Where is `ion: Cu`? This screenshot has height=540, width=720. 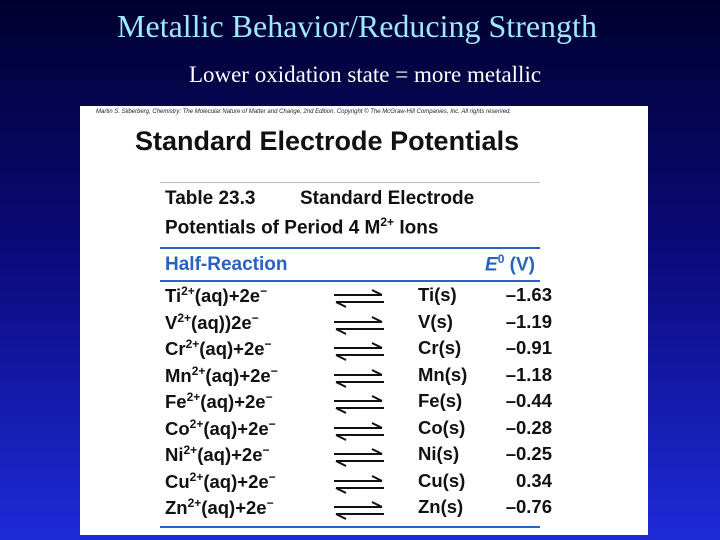 ion: Cu is located at coordinates (177, 481).